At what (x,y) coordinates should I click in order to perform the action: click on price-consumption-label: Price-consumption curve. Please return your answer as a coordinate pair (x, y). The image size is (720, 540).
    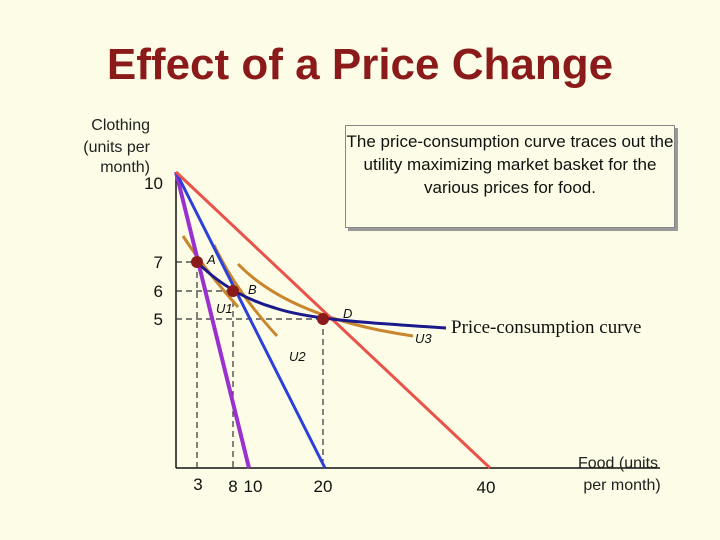
    Looking at the image, I should click on (546, 327).